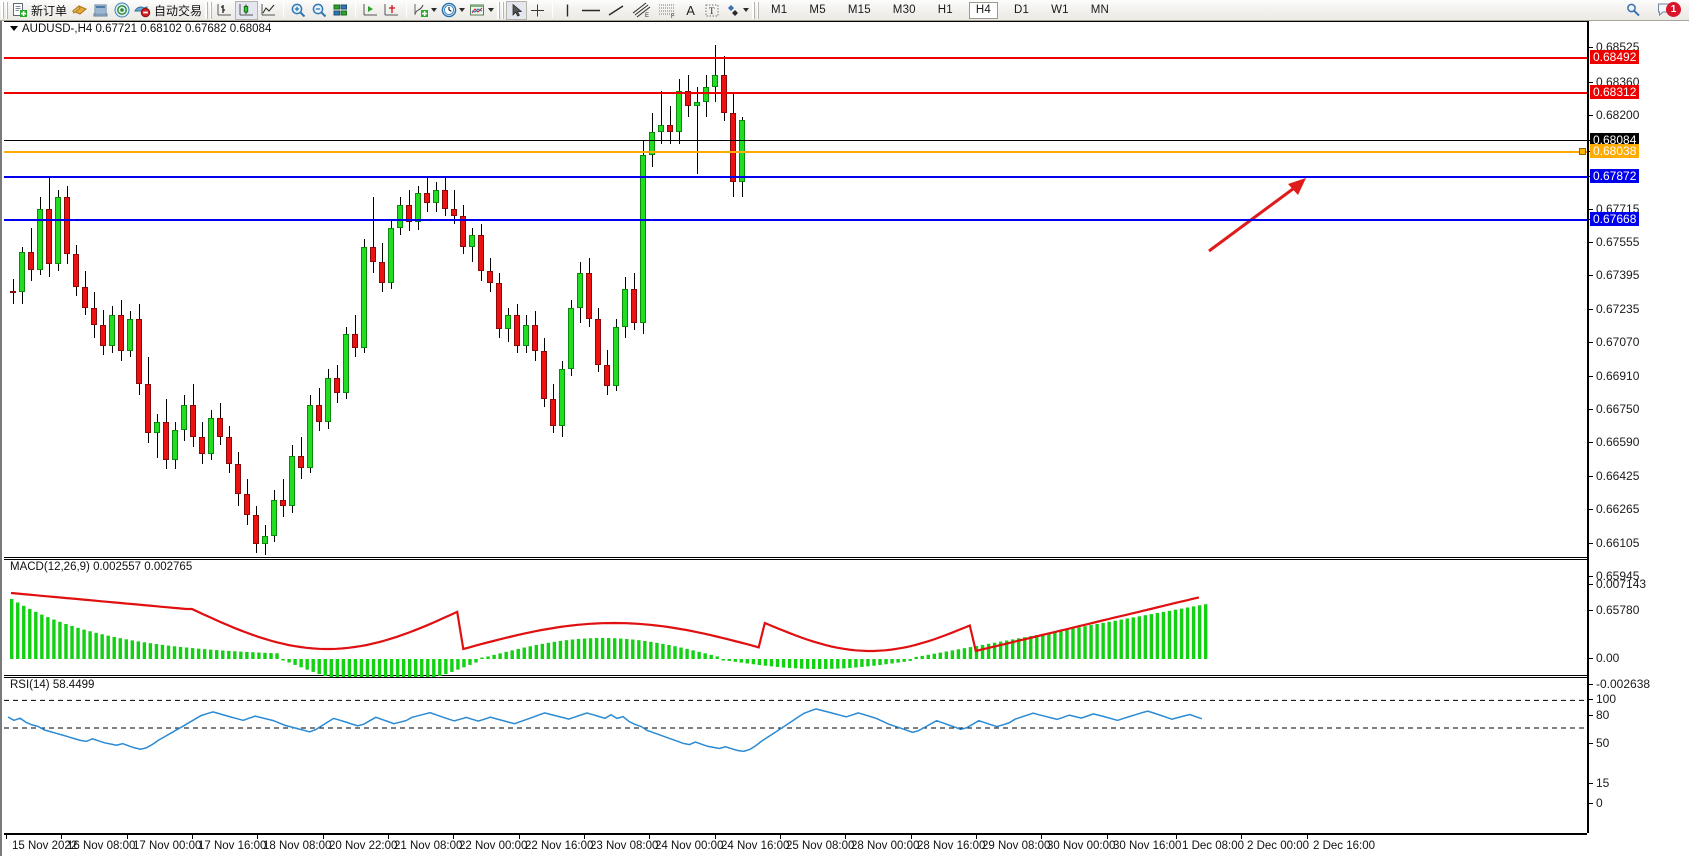  I want to click on horizontal-line-tool-button, so click(591, 10).